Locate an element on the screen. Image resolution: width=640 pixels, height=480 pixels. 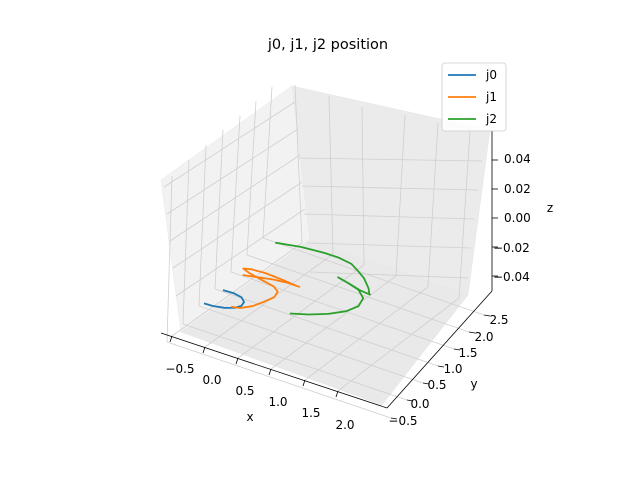
x-tick-label: −0.5 is located at coordinates (179, 369).